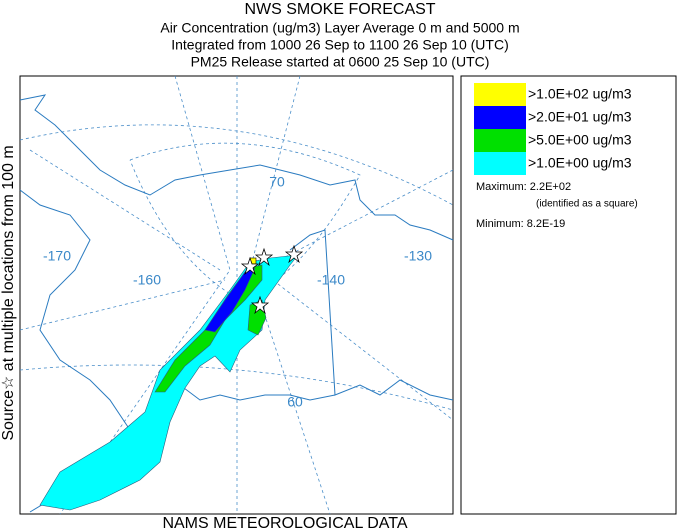 This screenshot has height=532, width=678. I want to click on sources, so click(272, 279).